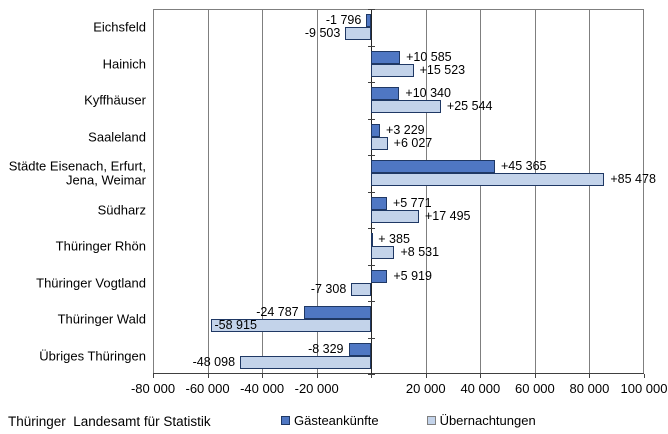 The height and width of the screenshot is (434, 668). What do you see at coordinates (469, 106) in the screenshot?
I see `value-label: +25 544` at bounding box center [469, 106].